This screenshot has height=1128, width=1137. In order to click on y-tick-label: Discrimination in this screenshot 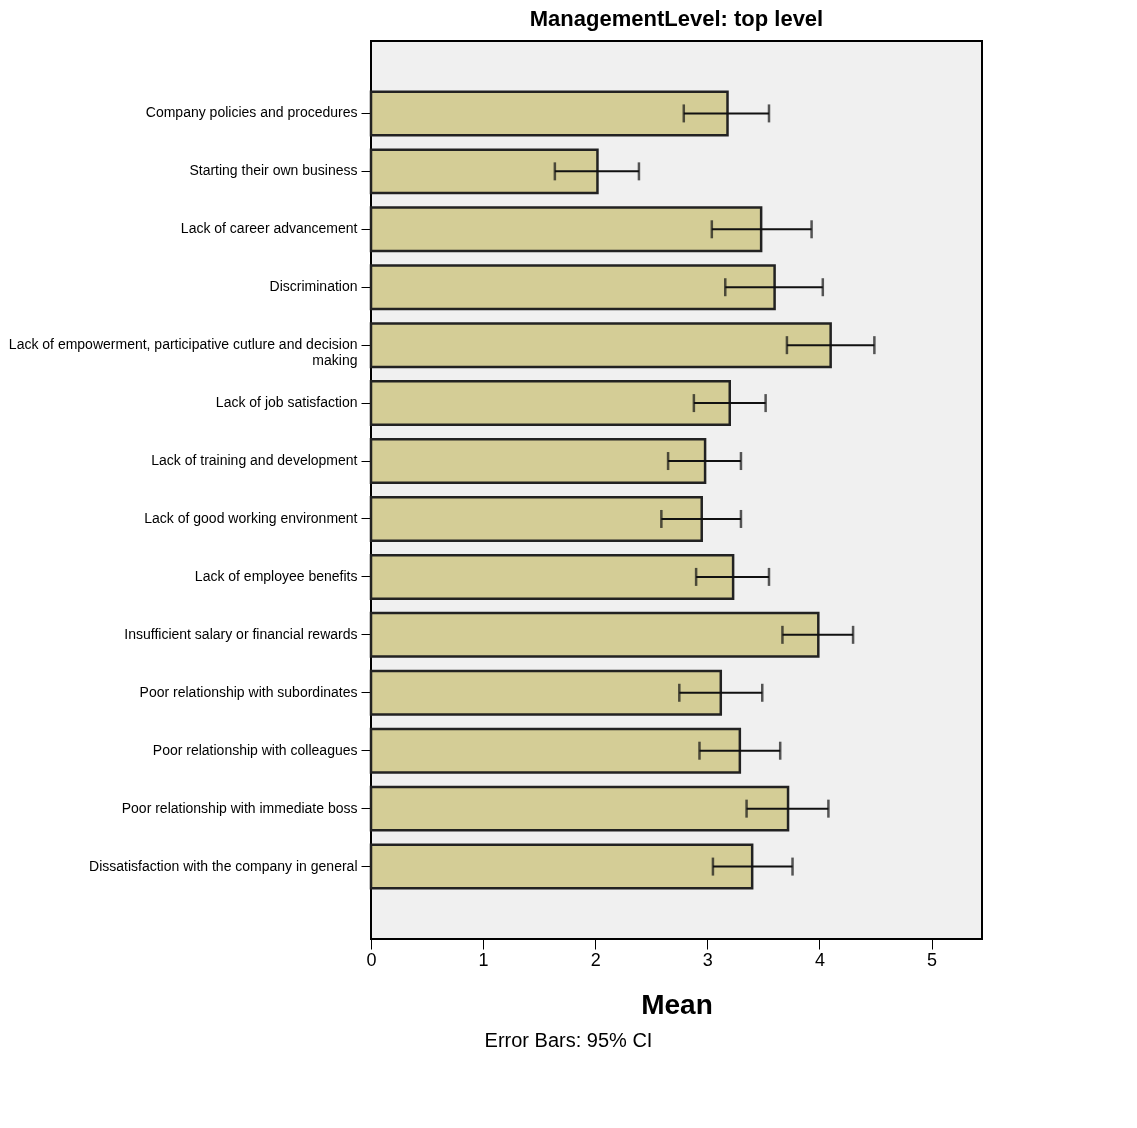, I will do `click(313, 286)`.